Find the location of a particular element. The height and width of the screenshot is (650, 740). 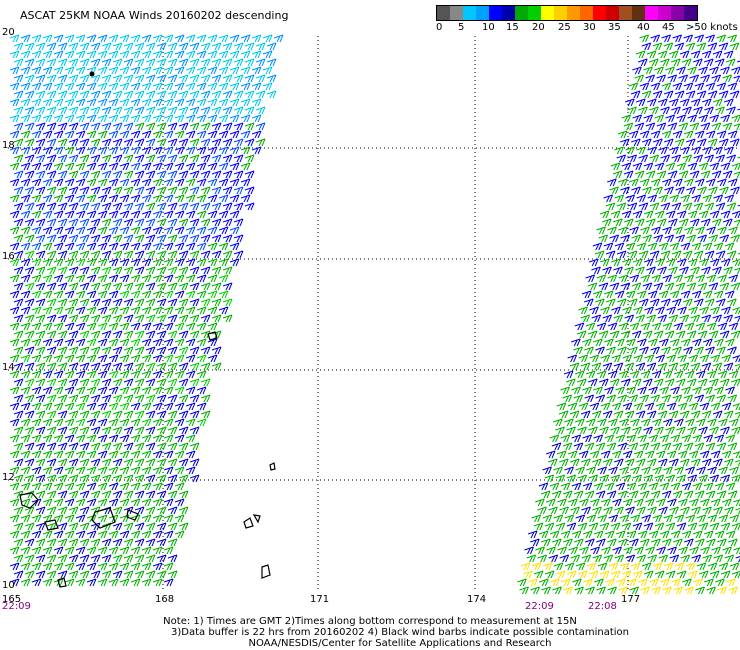

legend-label: 20 is located at coordinates (538, 27).